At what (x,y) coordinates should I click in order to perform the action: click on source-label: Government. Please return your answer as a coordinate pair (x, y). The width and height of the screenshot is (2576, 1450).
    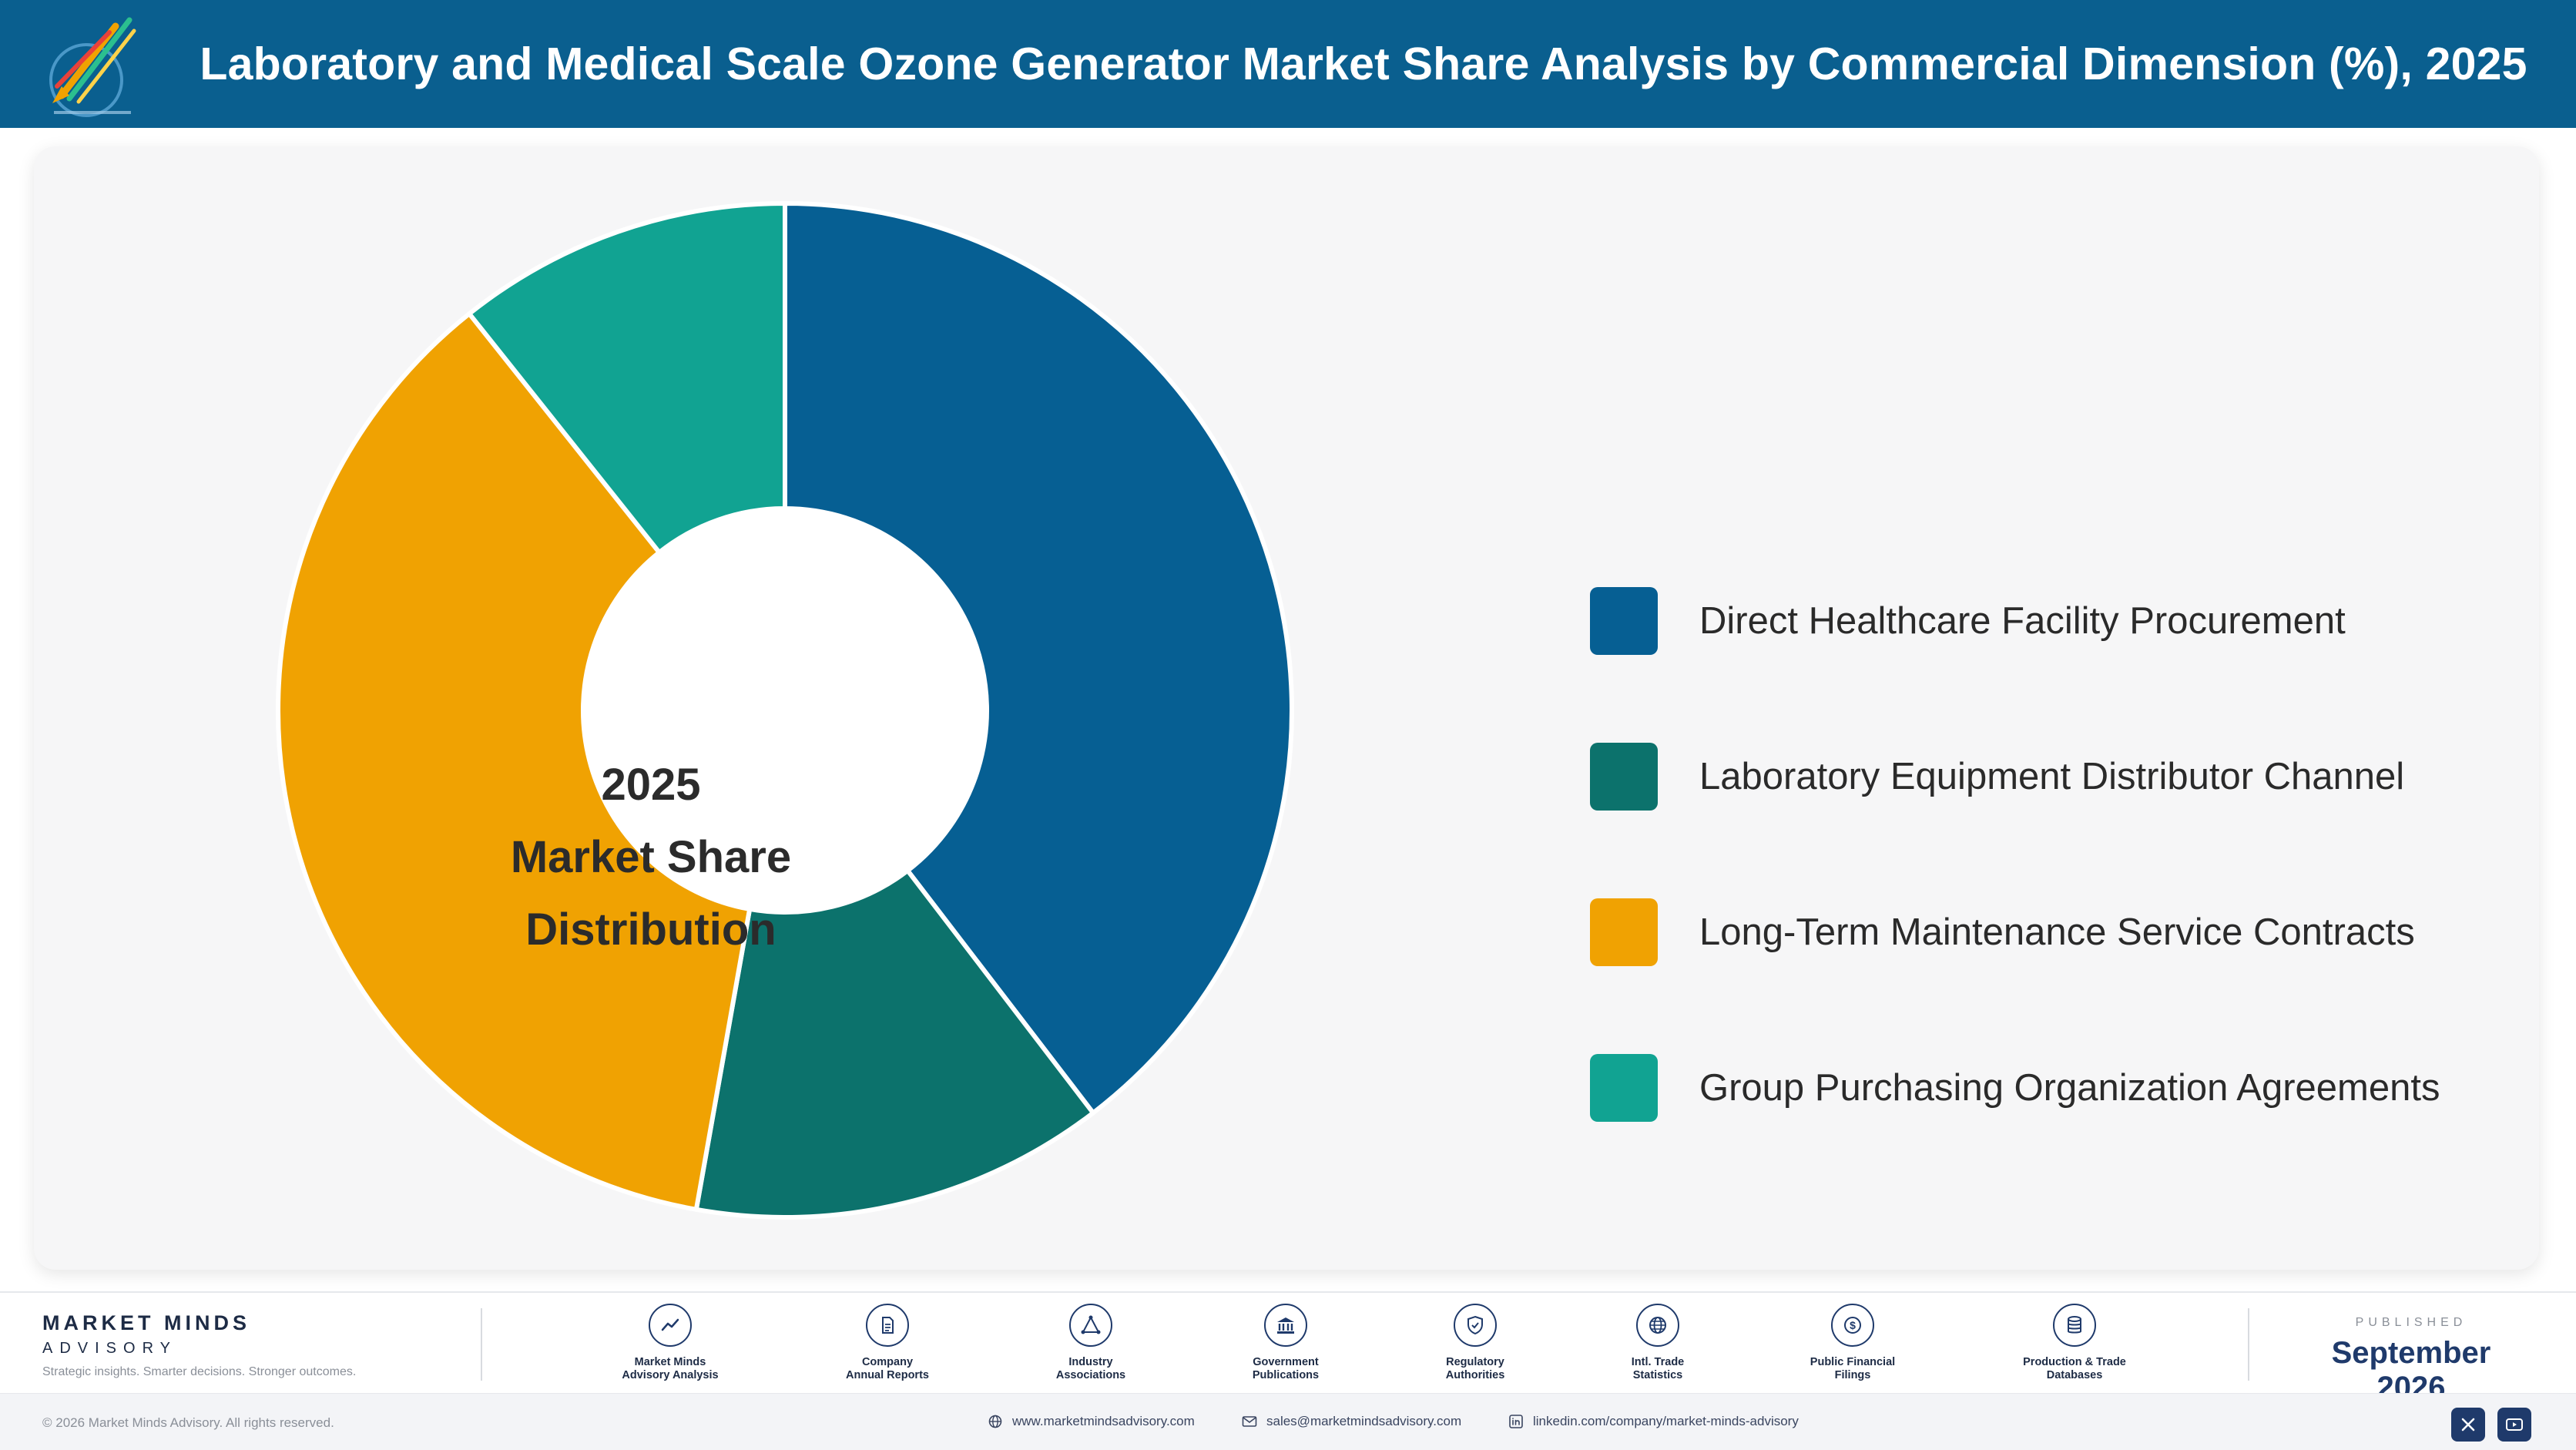
    Looking at the image, I should click on (1286, 1362).